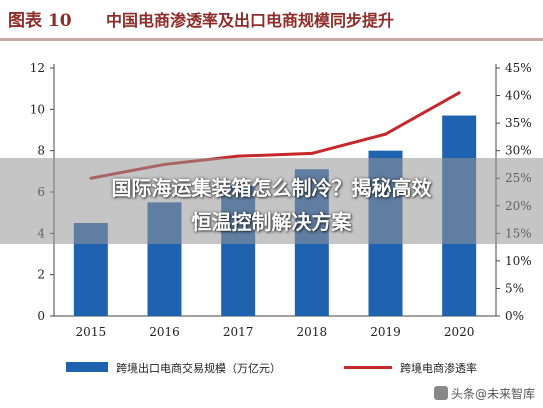 This screenshot has width=543, height=408. Describe the element at coordinates (385, 332) in the screenshot. I see `x-tick-label: 2019` at that location.